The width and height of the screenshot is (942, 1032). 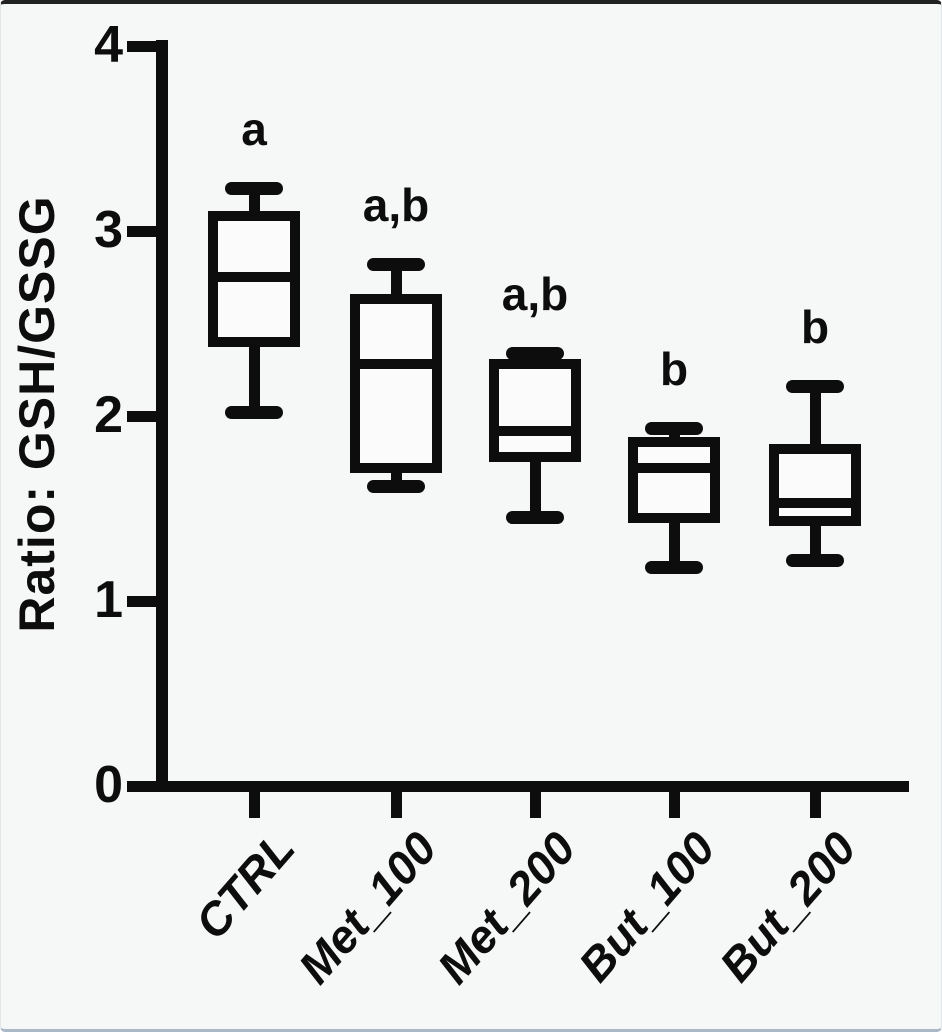 What do you see at coordinates (367, 908) in the screenshot?
I see `x-category-label: Met_100` at bounding box center [367, 908].